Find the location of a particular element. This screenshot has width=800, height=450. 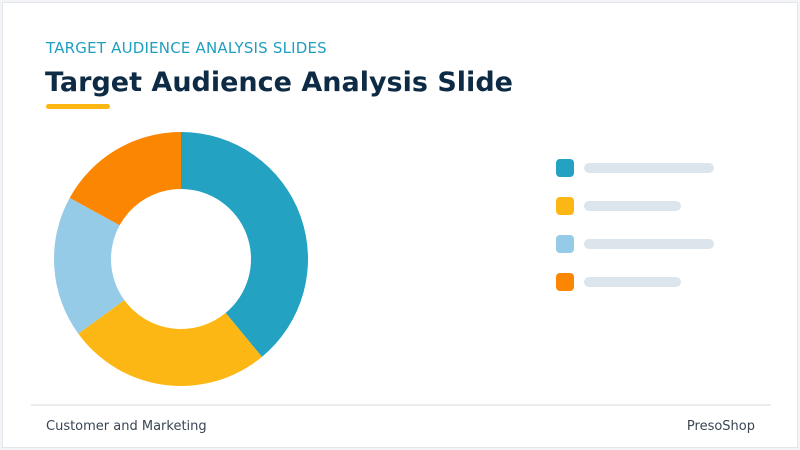

chart-title: Target Audience Analysis Slide is located at coordinates (279, 82).